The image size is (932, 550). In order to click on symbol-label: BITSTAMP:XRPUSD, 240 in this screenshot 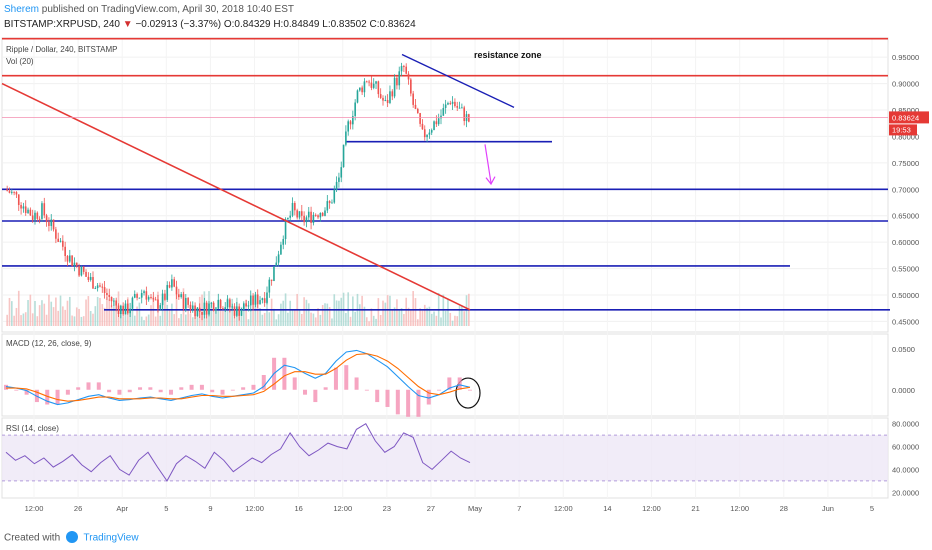, I will do `click(62, 24)`.